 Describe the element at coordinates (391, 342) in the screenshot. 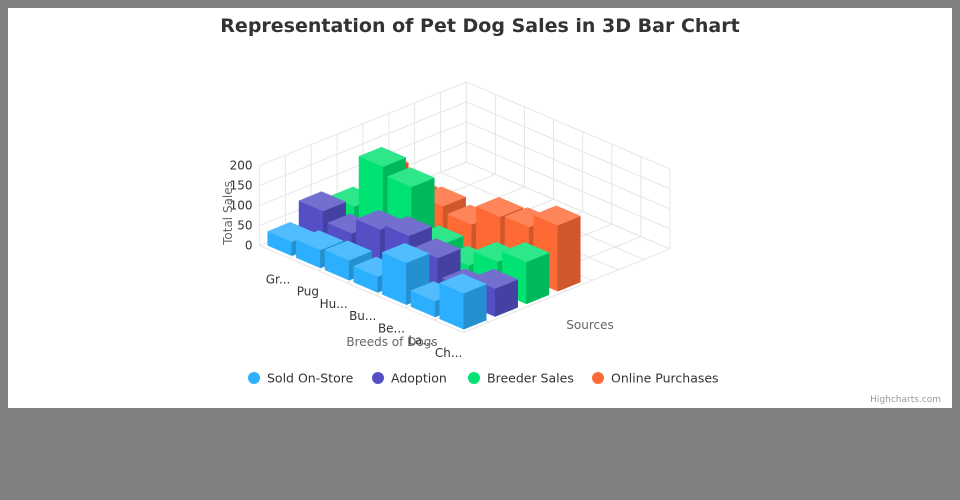

I see `x-axis-title: Breeds of Dogs` at that location.